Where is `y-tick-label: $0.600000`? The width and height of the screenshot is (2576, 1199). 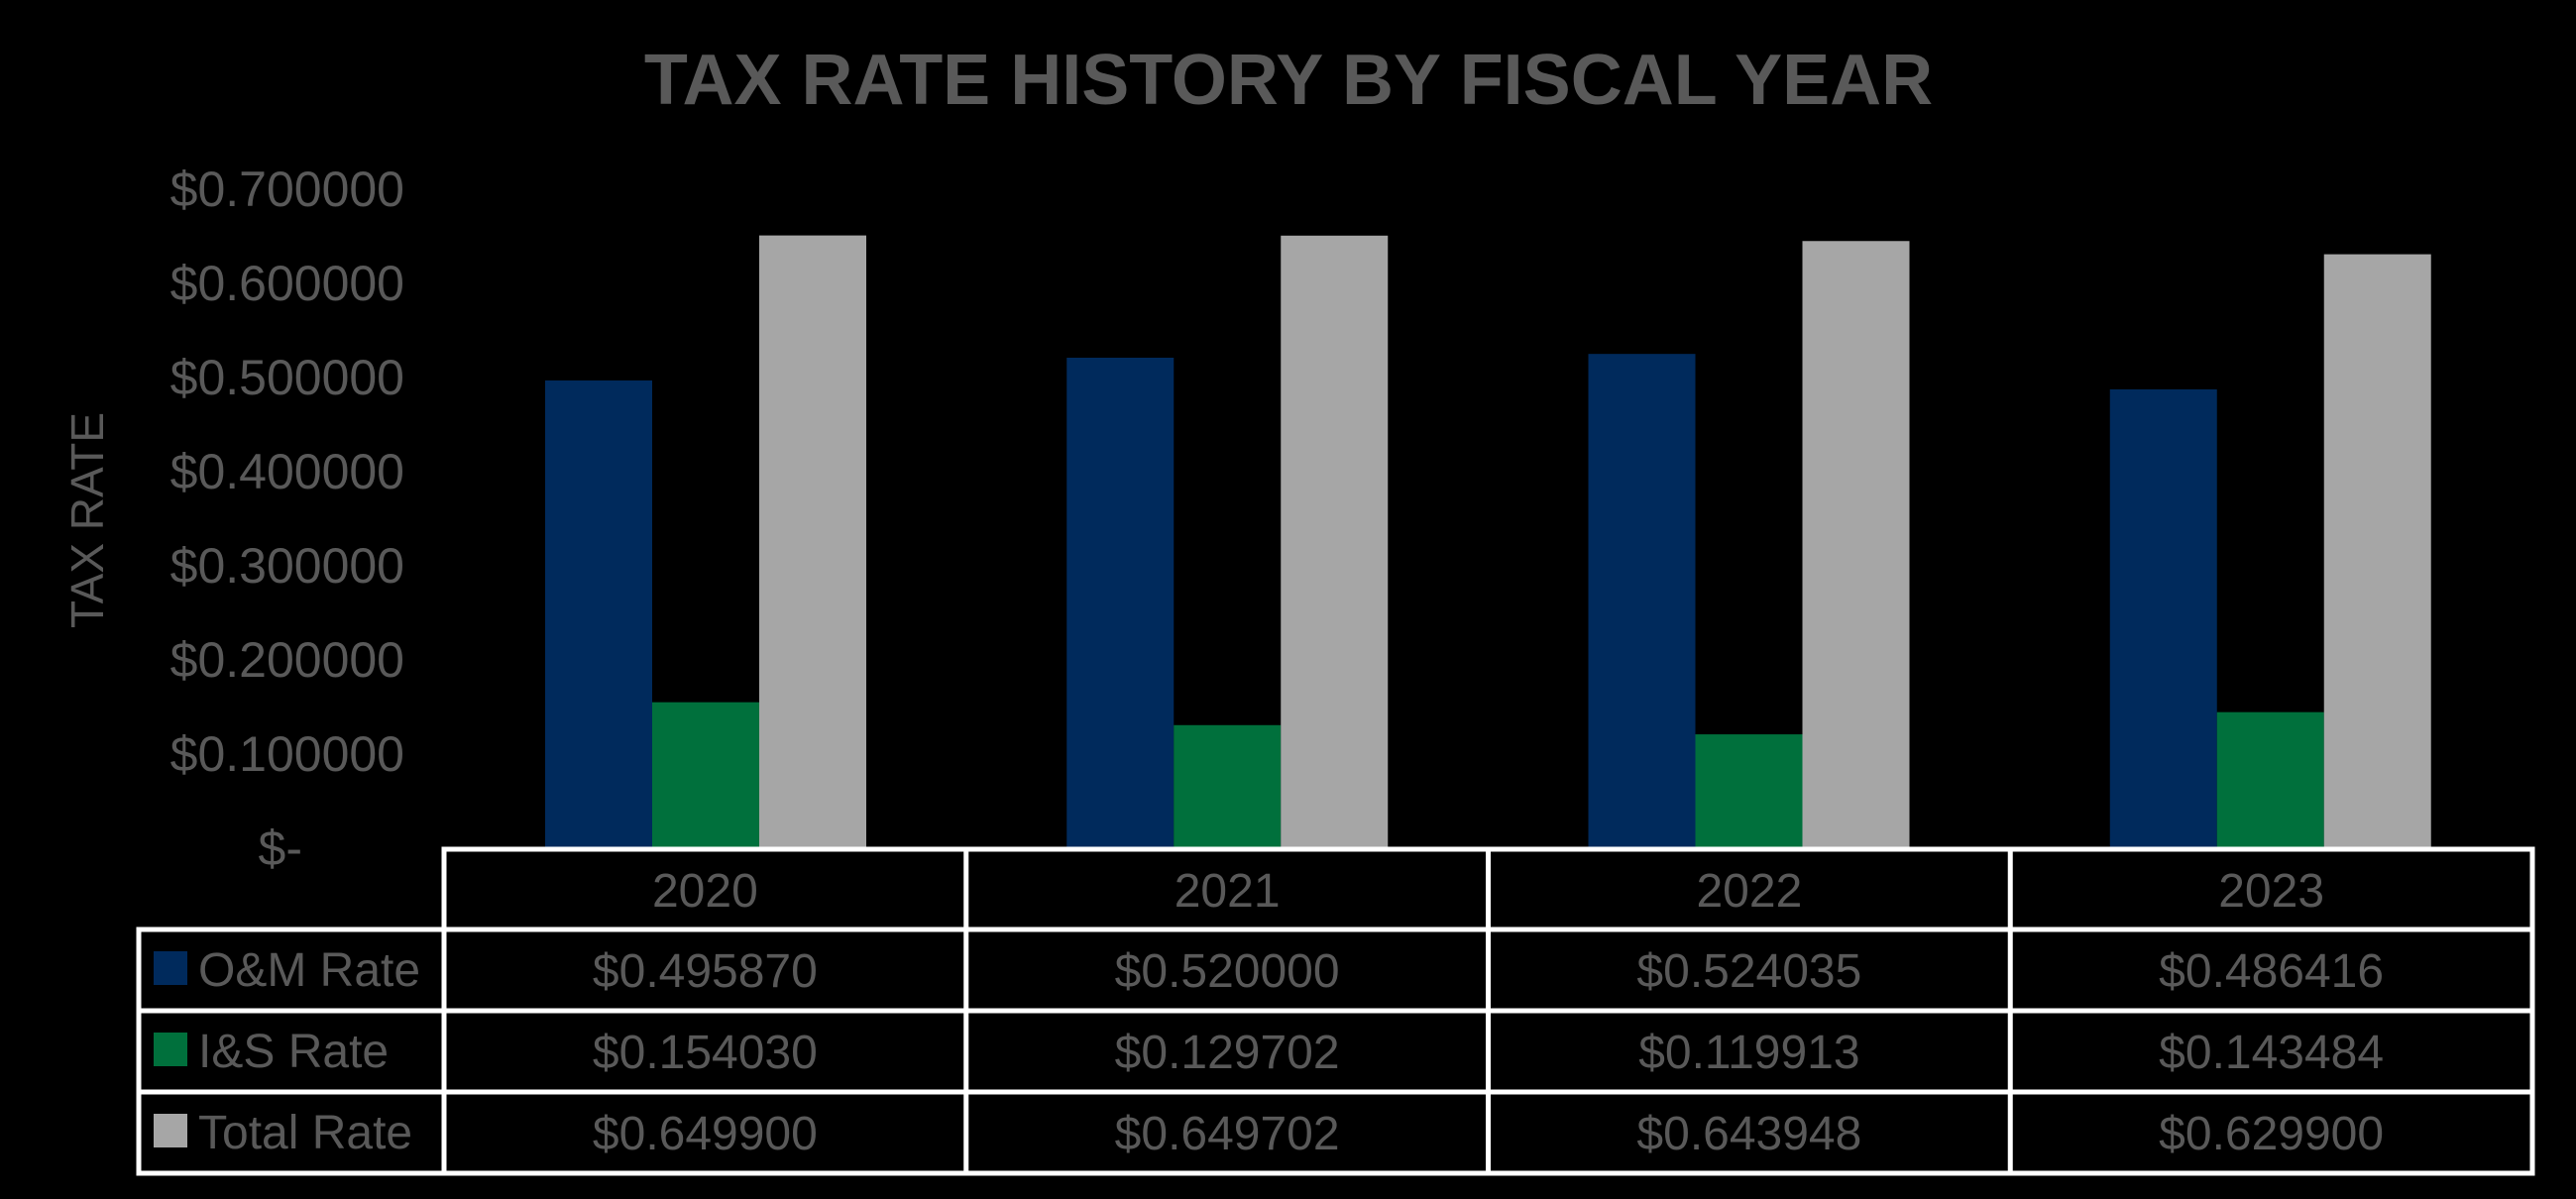
y-tick-label: $0.600000 is located at coordinates (287, 283).